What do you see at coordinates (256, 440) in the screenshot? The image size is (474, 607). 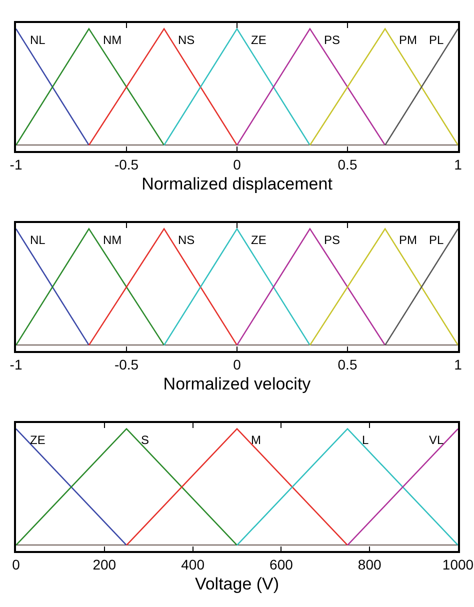 I see `series-label: M` at bounding box center [256, 440].